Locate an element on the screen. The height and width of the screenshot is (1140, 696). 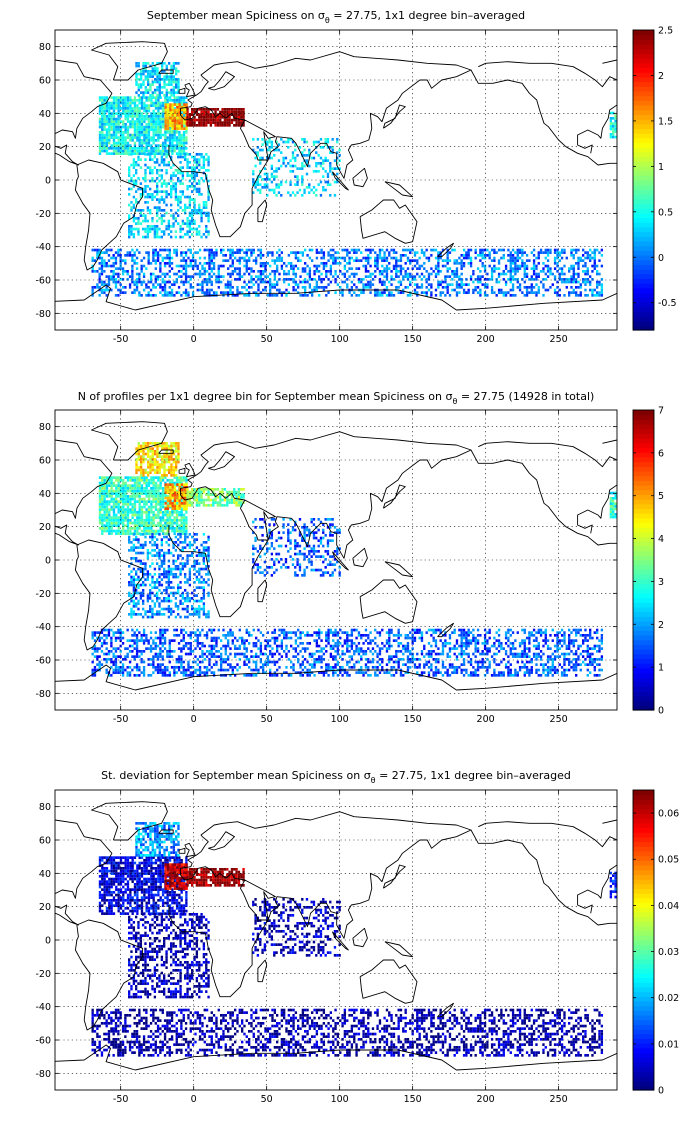
colorbar-tick-label: 1 is located at coordinates (661, 167).